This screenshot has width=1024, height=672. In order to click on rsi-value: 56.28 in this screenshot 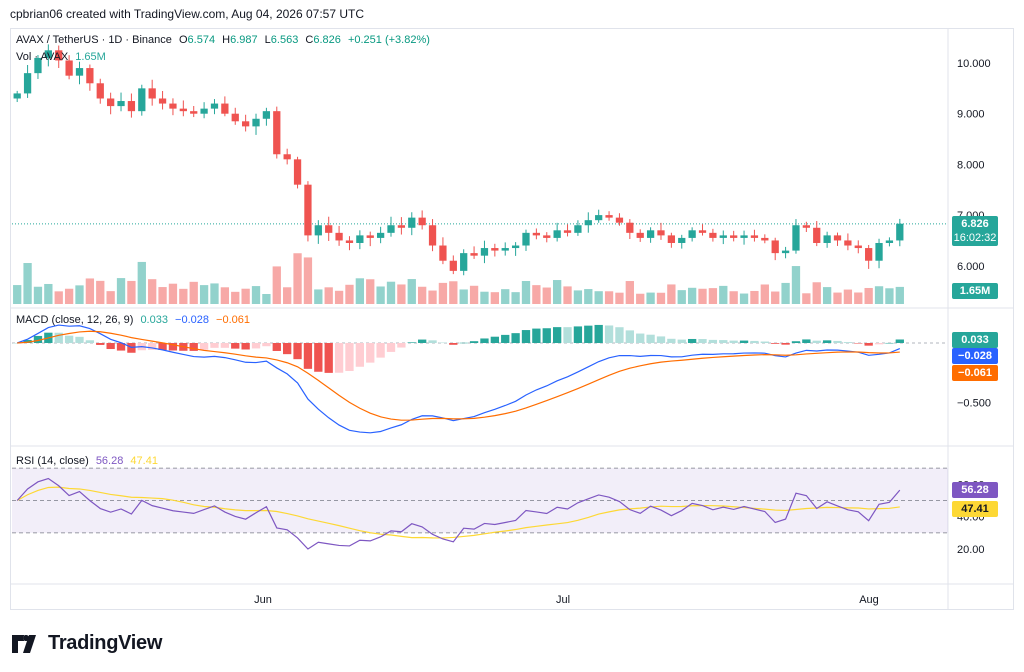, I will do `click(109, 461)`.